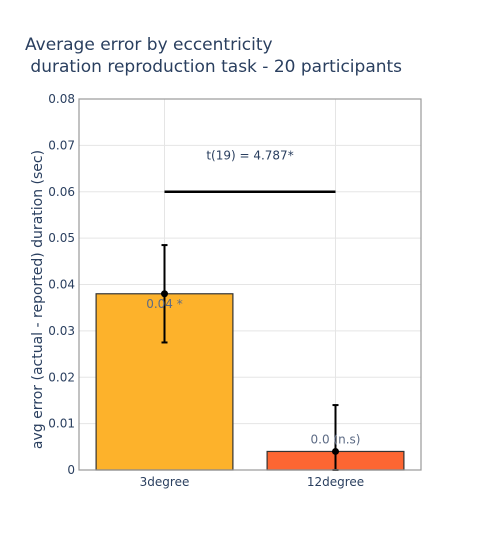 This screenshot has height=550, width=500. I want to click on x-tick-label: 12degree, so click(335, 482).